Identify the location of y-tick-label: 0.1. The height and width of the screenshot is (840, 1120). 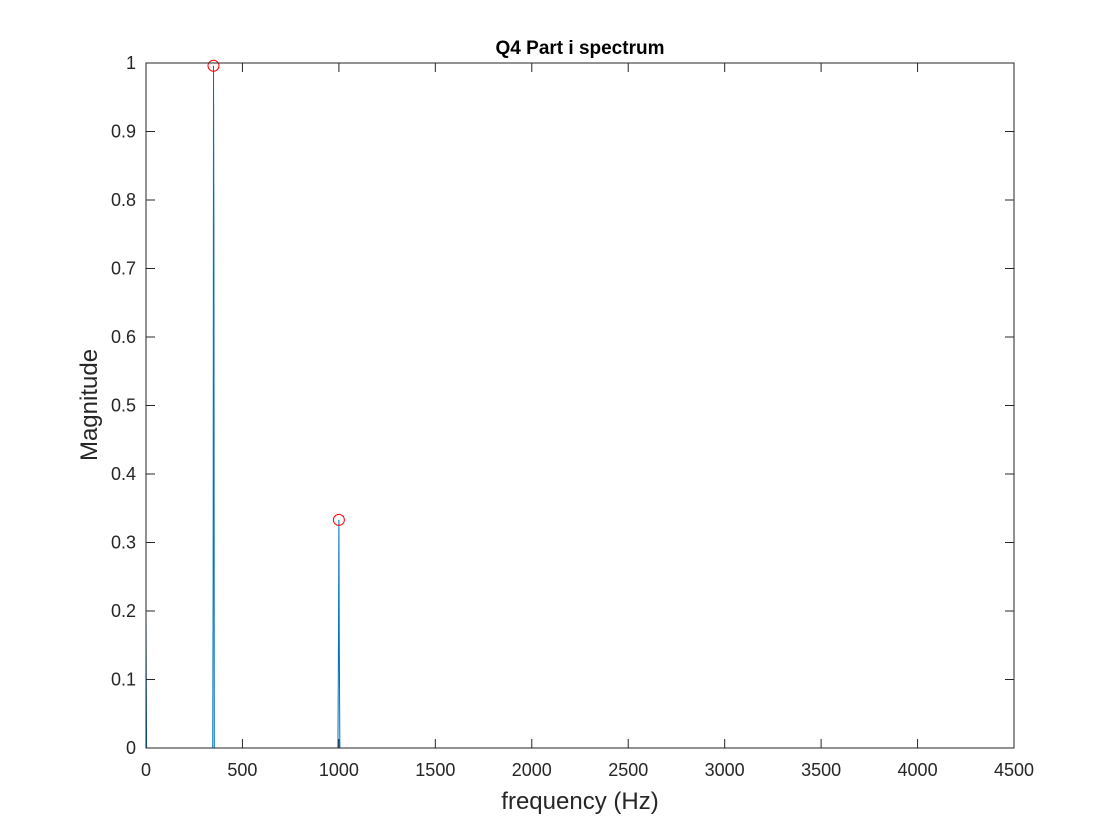
(123, 680).